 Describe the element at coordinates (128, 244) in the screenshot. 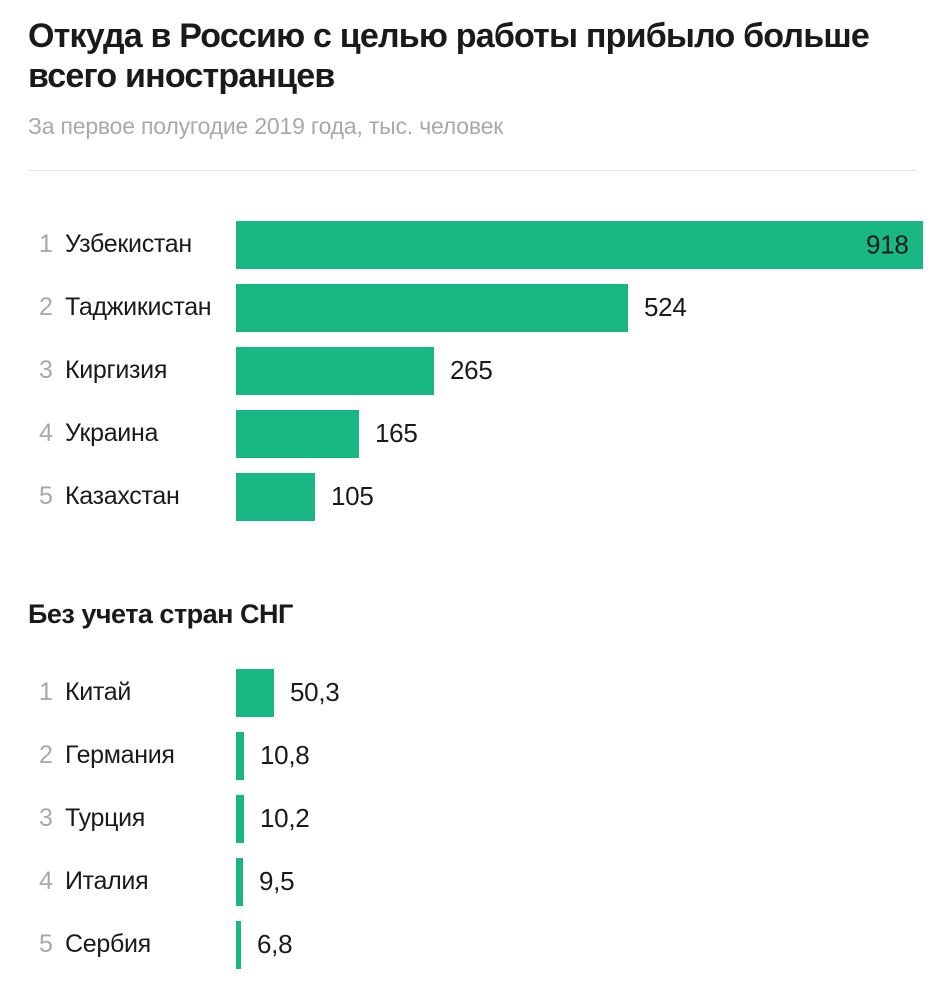

I see `country-label: Узбекистан` at that location.